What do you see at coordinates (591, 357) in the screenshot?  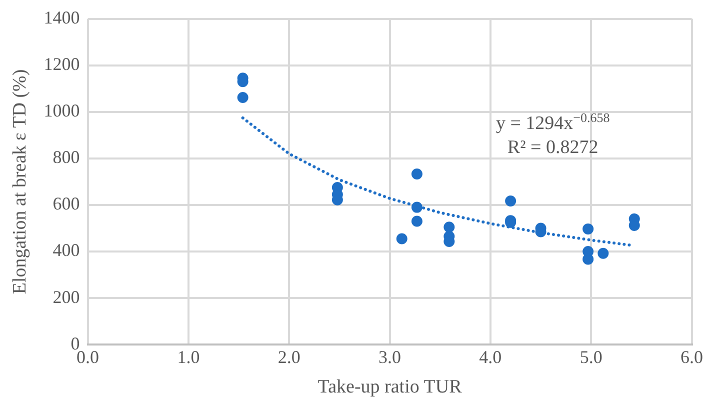 I see `x-tick-label: 5.0` at bounding box center [591, 357].